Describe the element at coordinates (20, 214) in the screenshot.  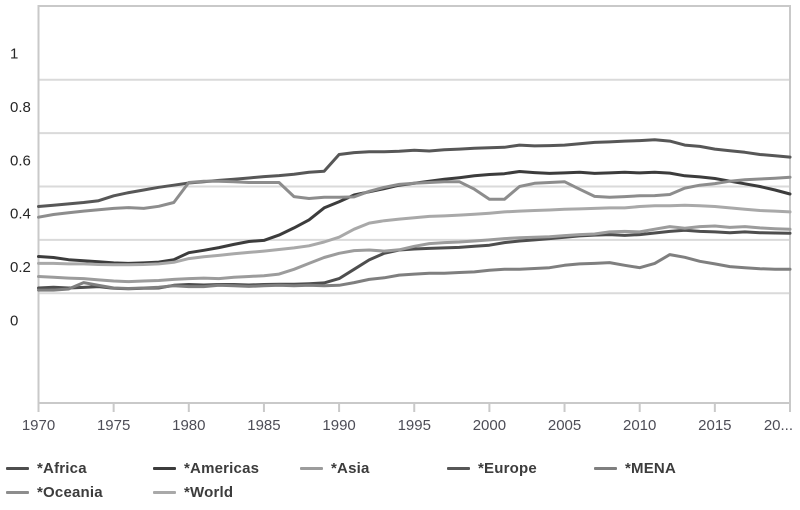
I see `y-tick-label: 0.4` at that location.